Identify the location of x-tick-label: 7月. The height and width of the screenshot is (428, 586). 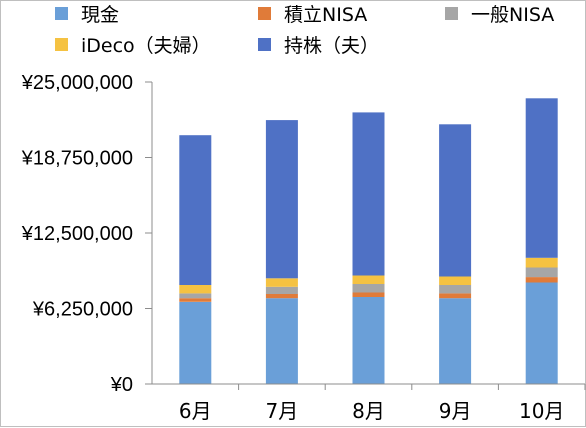
(282, 411).